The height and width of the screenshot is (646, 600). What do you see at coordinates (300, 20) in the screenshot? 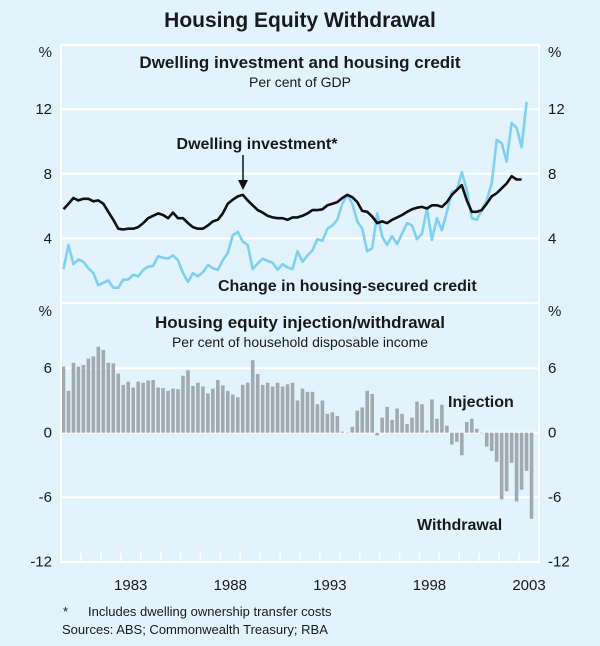
I see `chart-title: Housing Equity Withdrawal` at bounding box center [300, 20].